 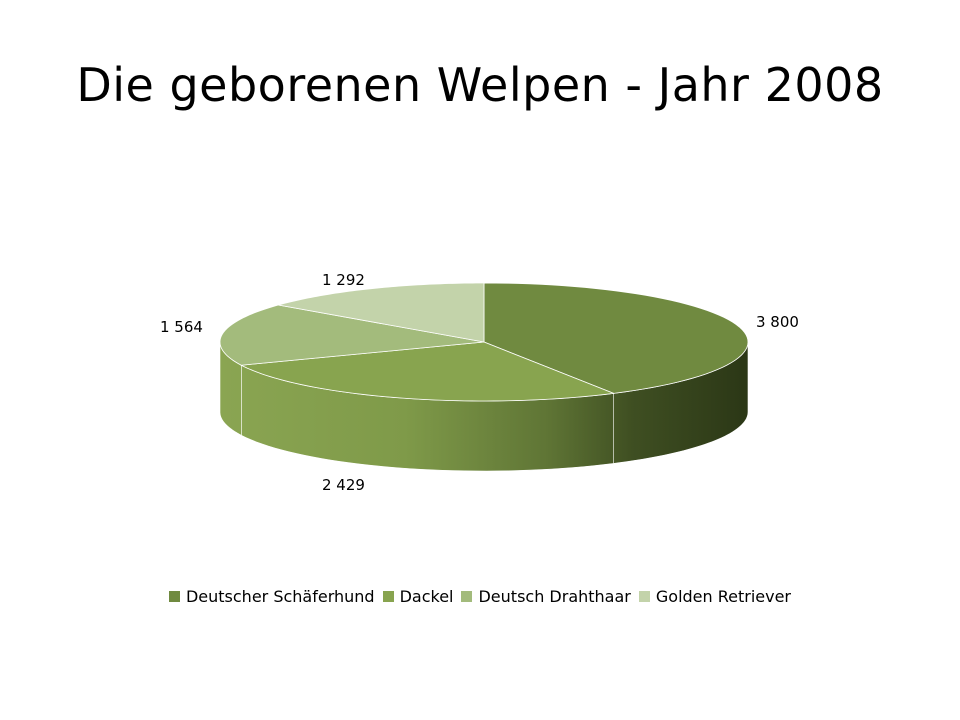 I want to click on legend-item-deutscher-schaferhund: Deutscher Schäferhund, so click(x=271, y=596).